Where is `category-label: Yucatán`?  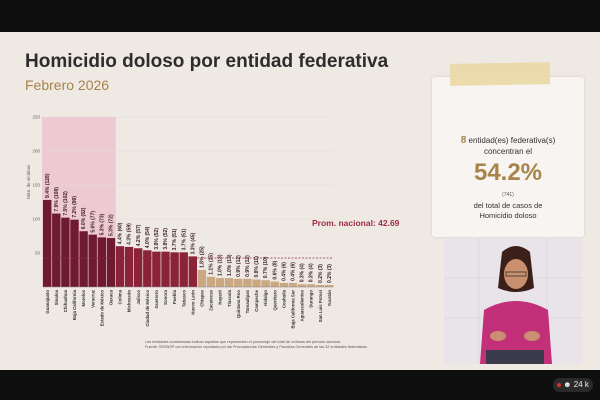 category-label: Yucatán is located at coordinates (329, 298).